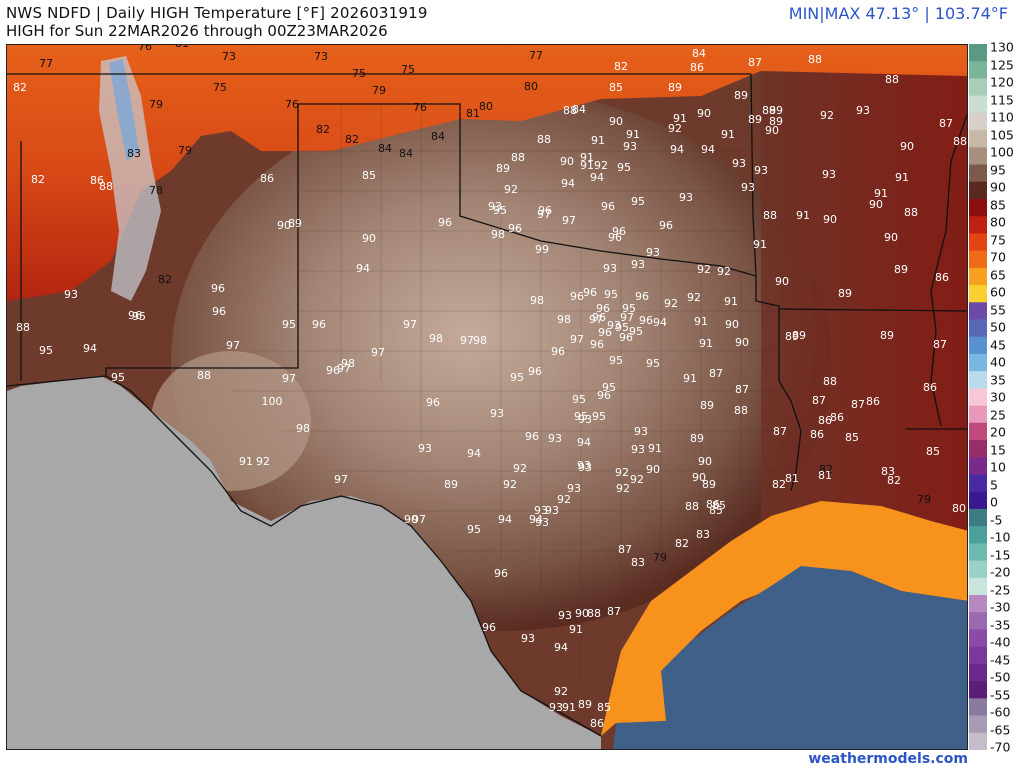 Image resolution: width=1024 pixels, height=768 pixels. What do you see at coordinates (996, 519) in the screenshot?
I see `color-scale-label: -5` at bounding box center [996, 519].